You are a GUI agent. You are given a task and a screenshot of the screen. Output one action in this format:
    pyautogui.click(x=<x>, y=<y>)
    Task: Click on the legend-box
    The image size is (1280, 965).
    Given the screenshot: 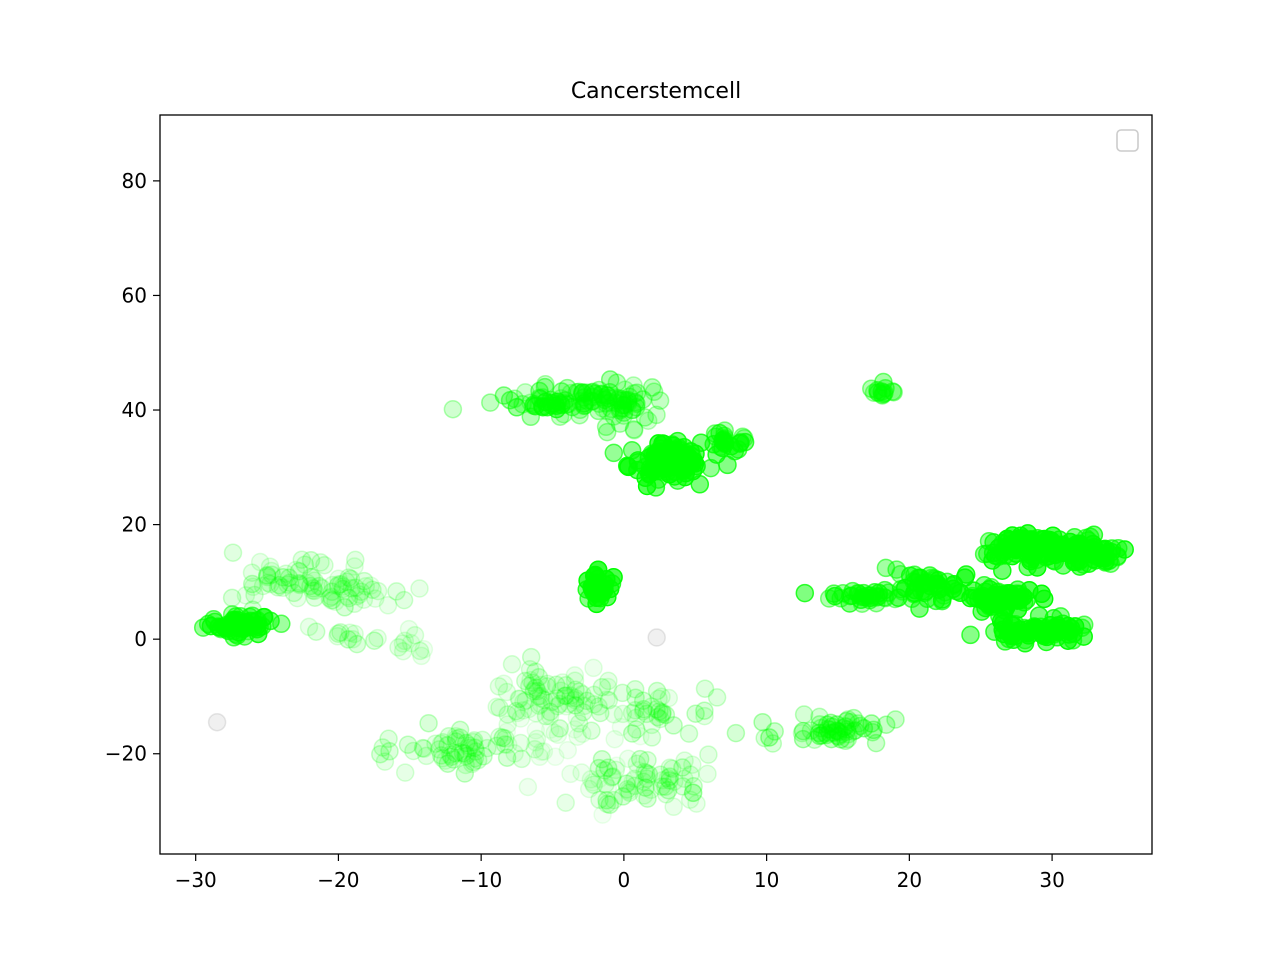 What is the action you would take?
    pyautogui.click(x=1127, y=140)
    